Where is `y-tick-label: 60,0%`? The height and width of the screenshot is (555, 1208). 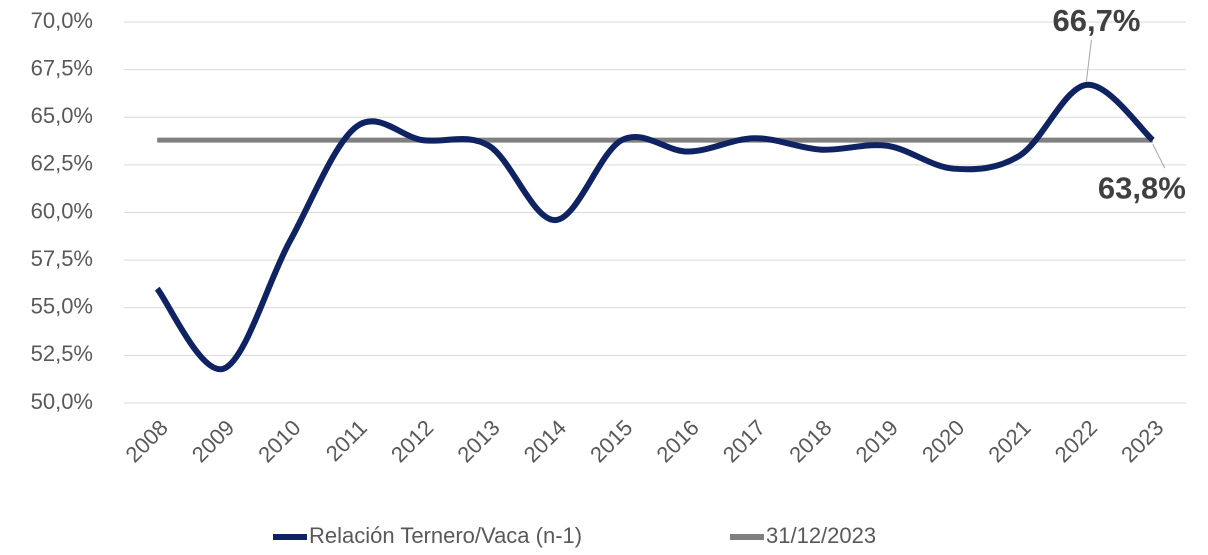 y-tick-label: 60,0% is located at coordinates (62, 210).